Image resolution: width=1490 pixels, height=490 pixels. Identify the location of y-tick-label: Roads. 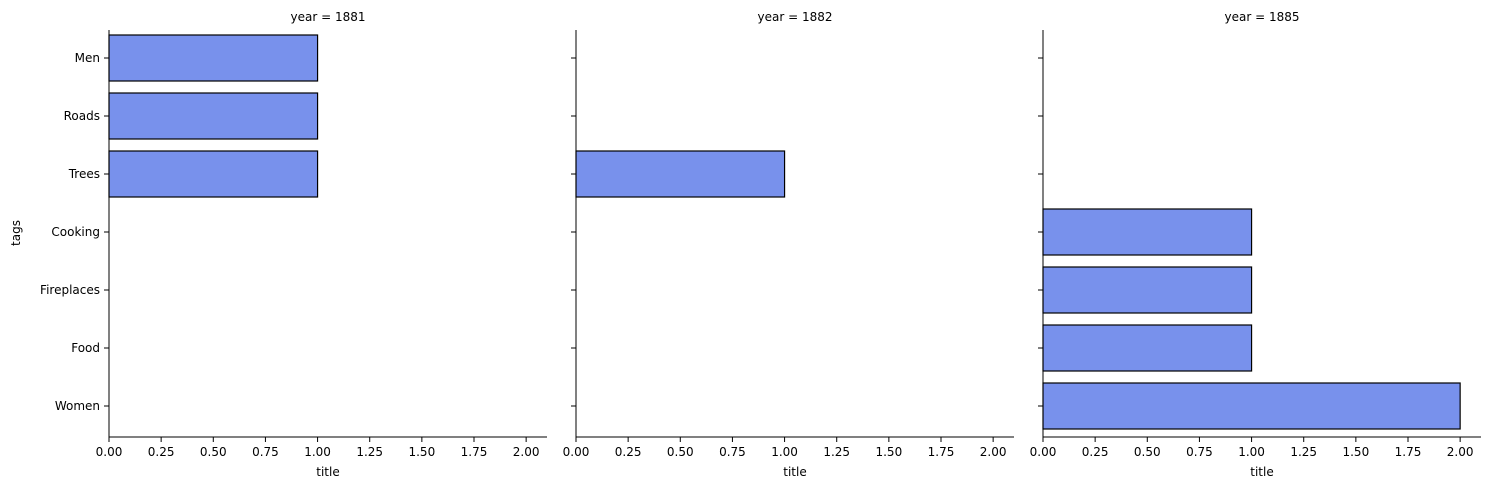
(82, 116).